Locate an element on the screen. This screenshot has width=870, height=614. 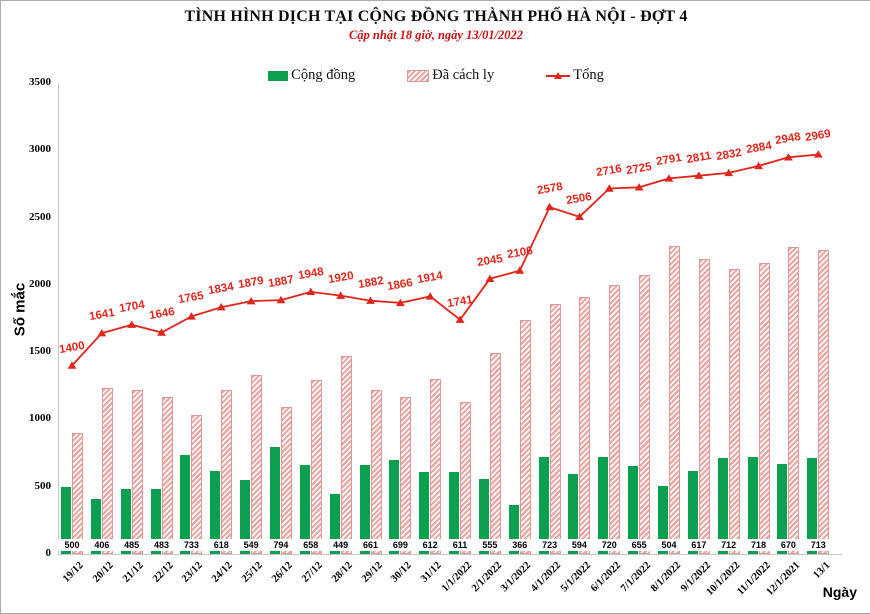
bar-value-label: 720 is located at coordinates (609, 545).